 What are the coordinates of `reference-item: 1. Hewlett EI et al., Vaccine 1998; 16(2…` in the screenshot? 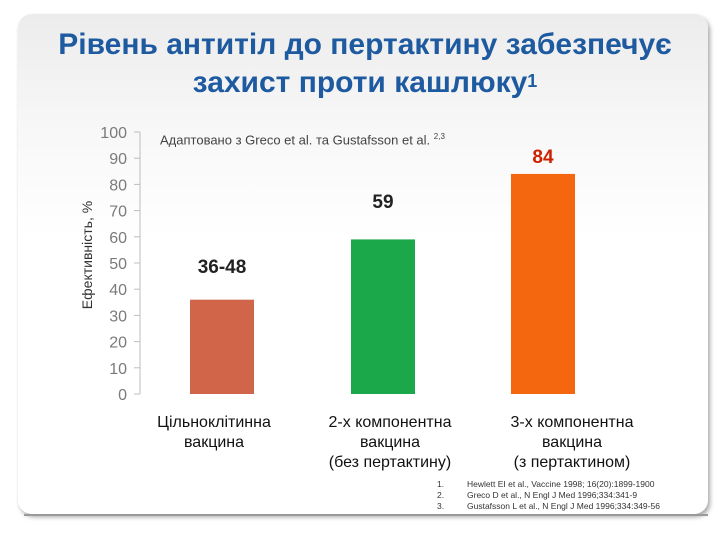 It's located at (548, 484).